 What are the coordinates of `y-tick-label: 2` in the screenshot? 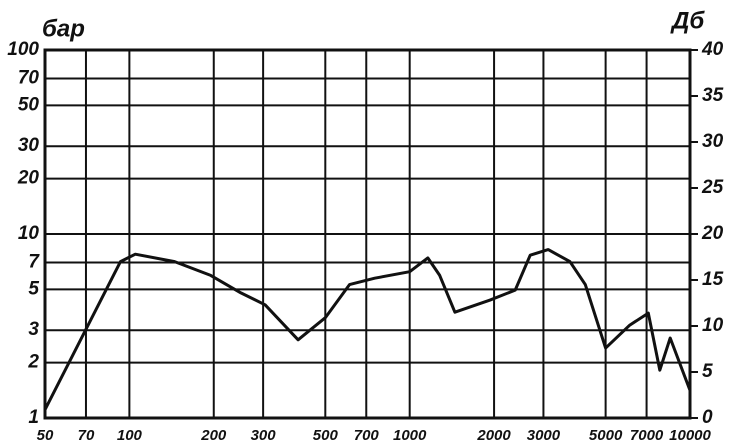 It's located at (33, 362).